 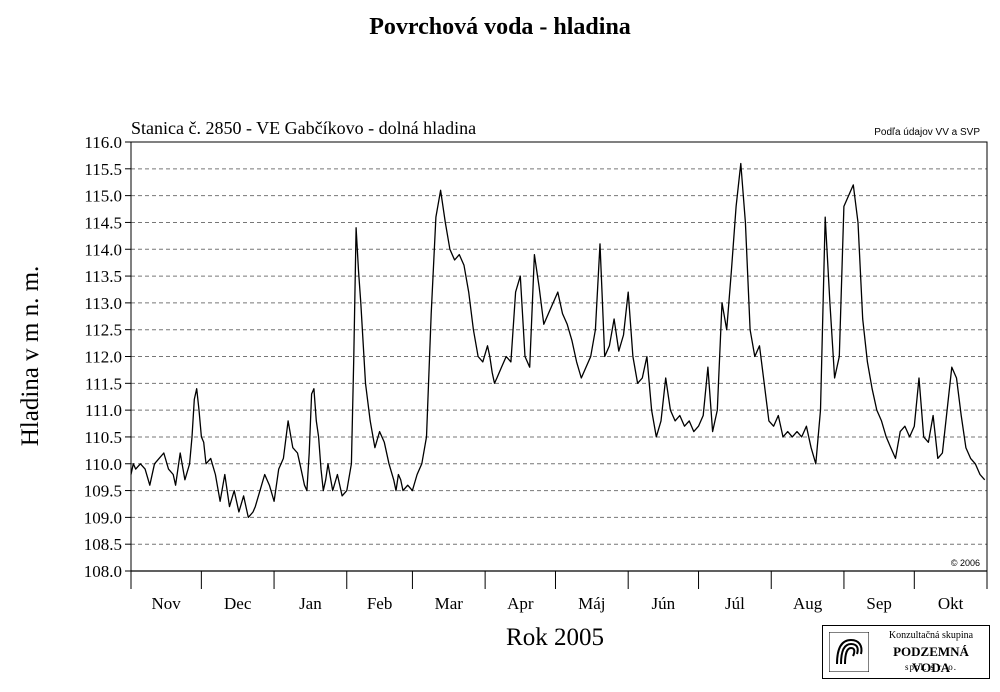 I want to click on y-tick-label: 116.0, so click(x=103, y=142).